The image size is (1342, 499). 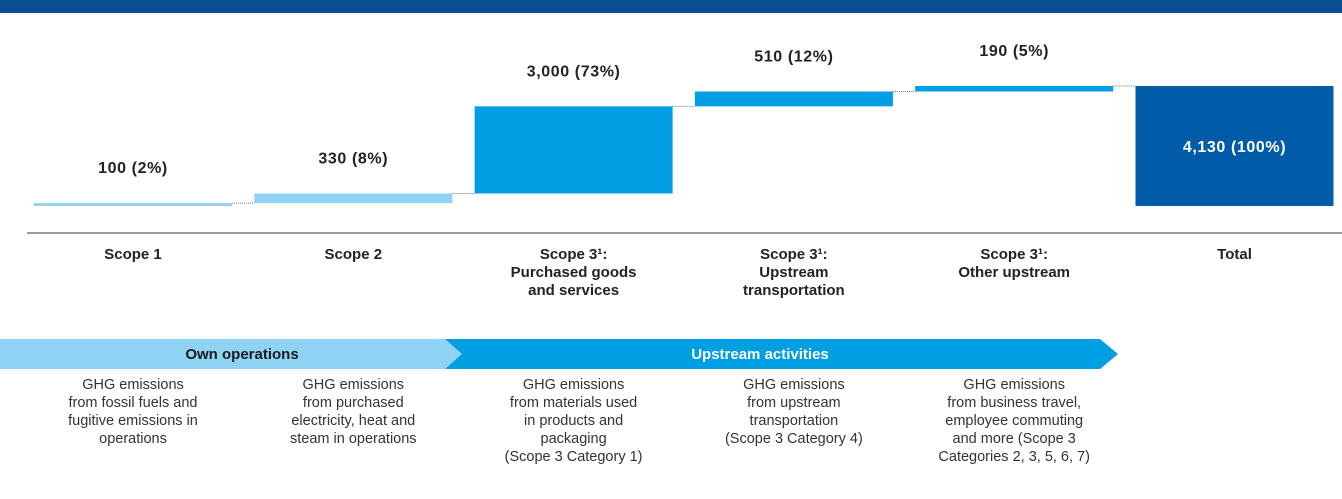 What do you see at coordinates (671, 6) in the screenshot?
I see `header-band` at bounding box center [671, 6].